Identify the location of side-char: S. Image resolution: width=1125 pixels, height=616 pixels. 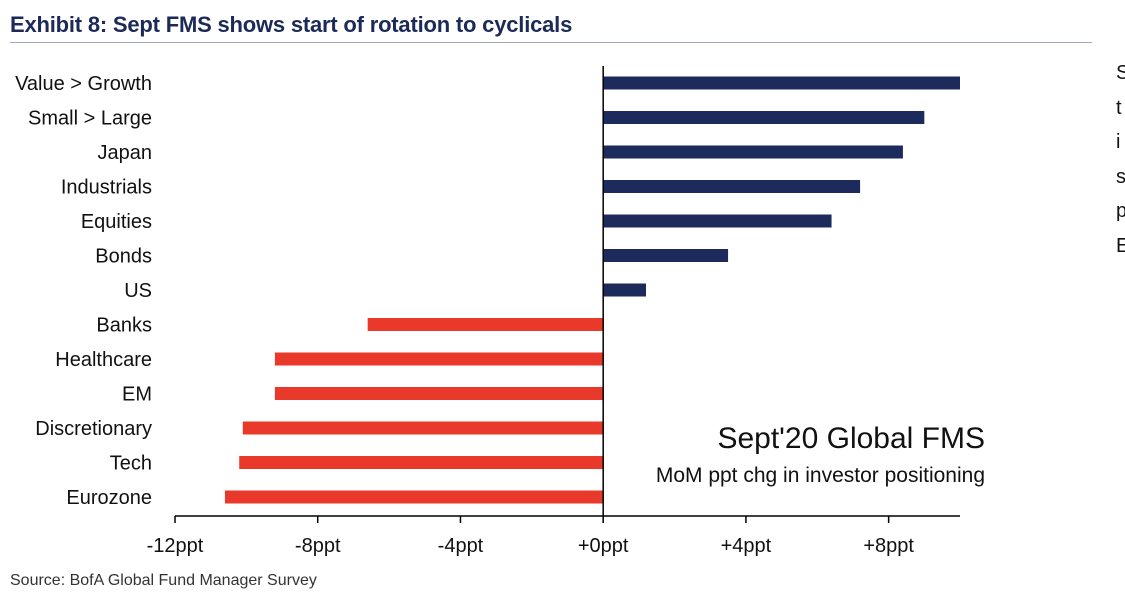
(1120, 73).